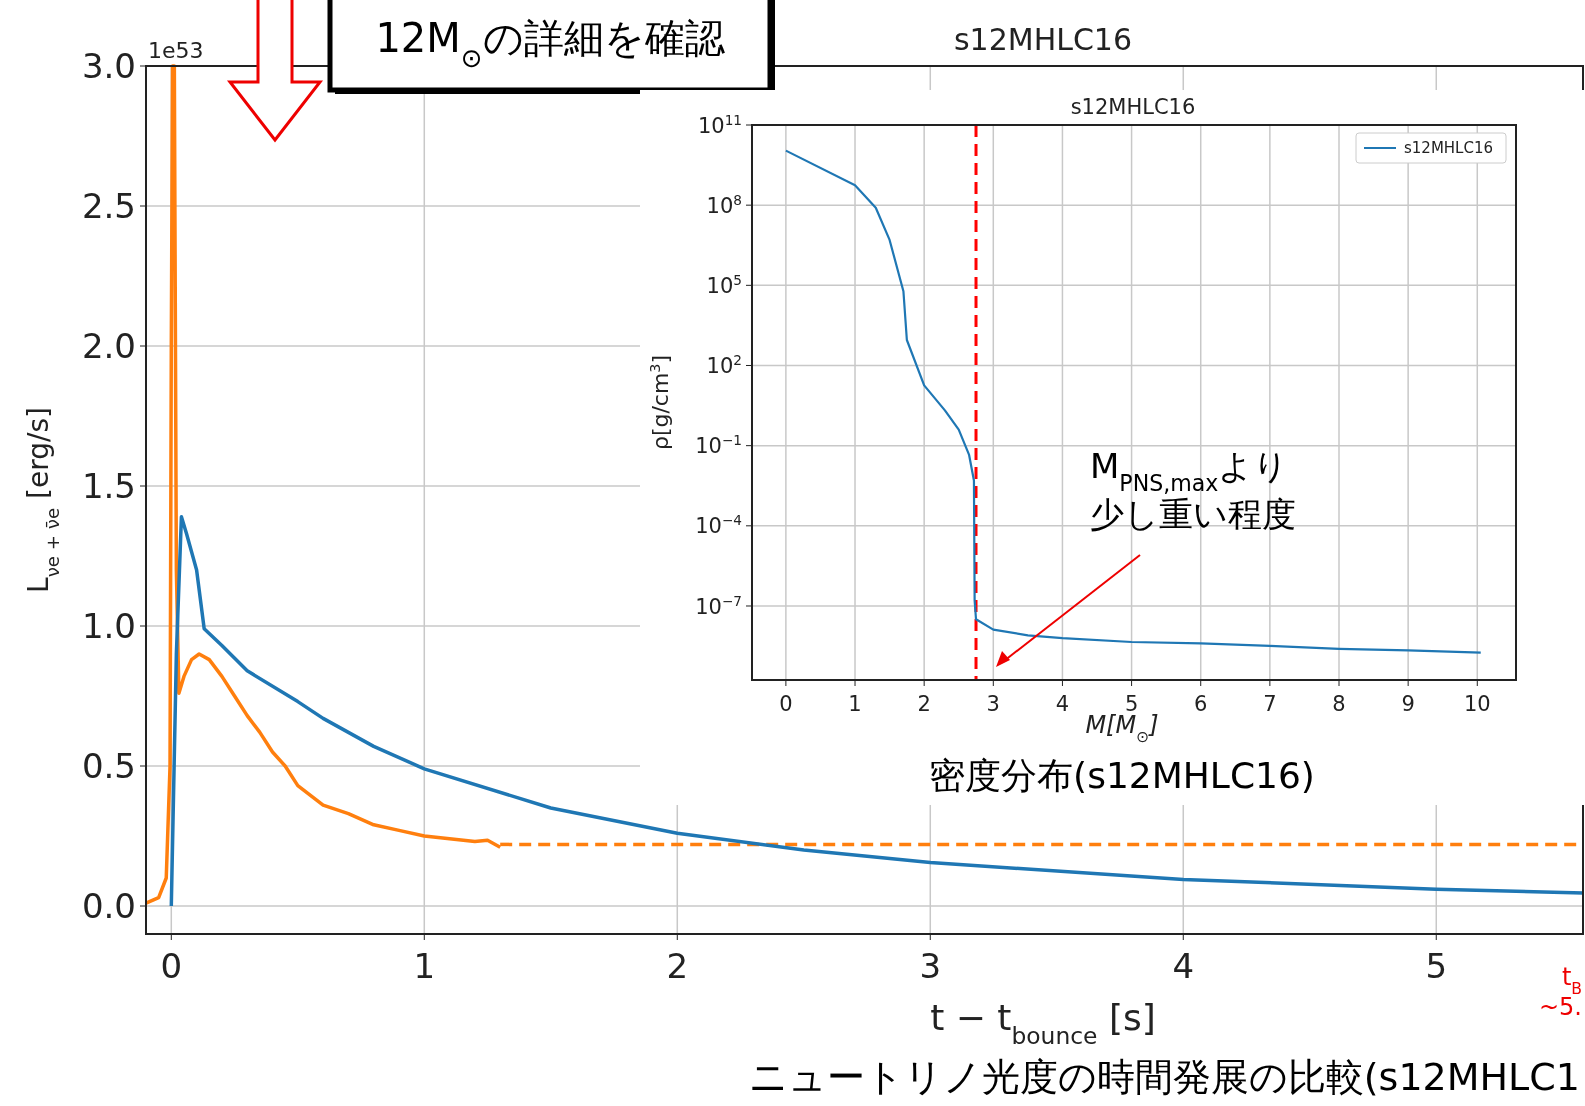  I want to click on y-tick-label: 3.0, so click(108, 66).